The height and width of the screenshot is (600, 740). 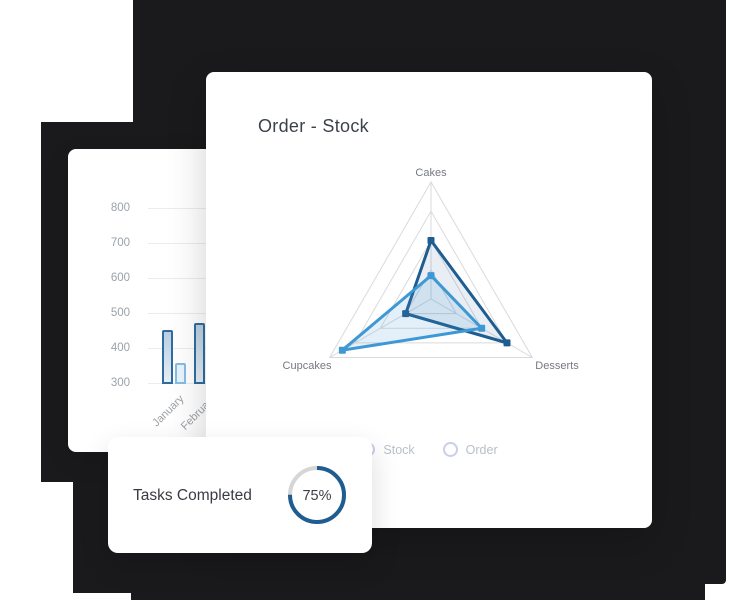 I want to click on progress-donut: 75%, so click(x=317, y=495).